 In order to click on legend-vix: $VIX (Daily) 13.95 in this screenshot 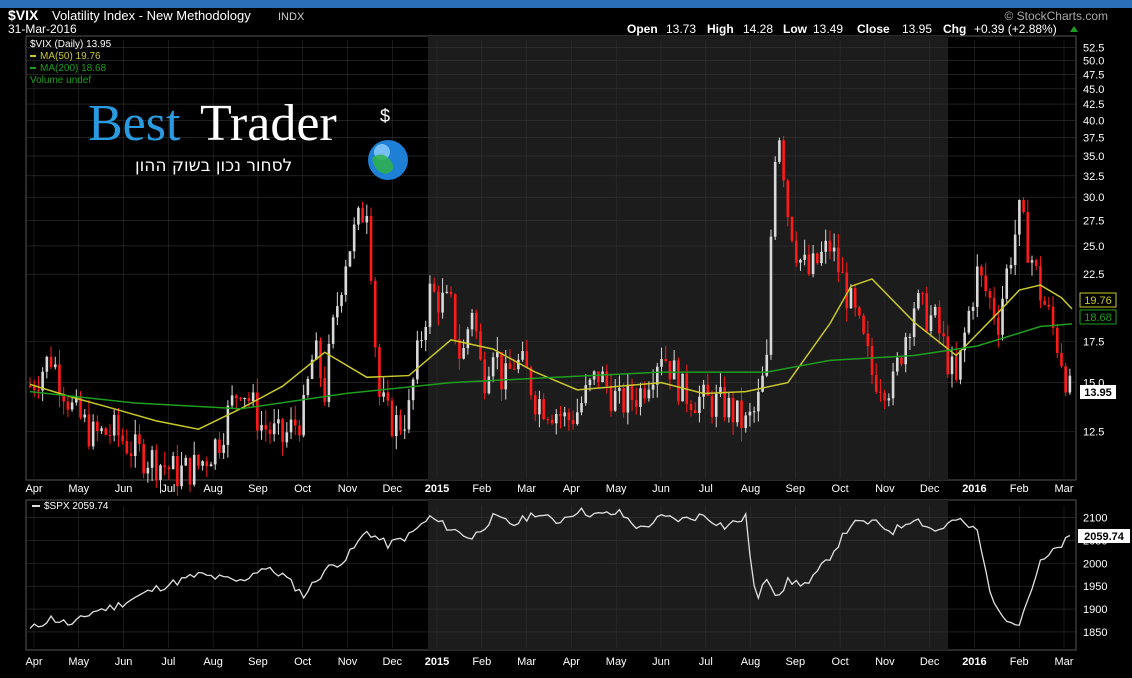, I will do `click(71, 44)`.